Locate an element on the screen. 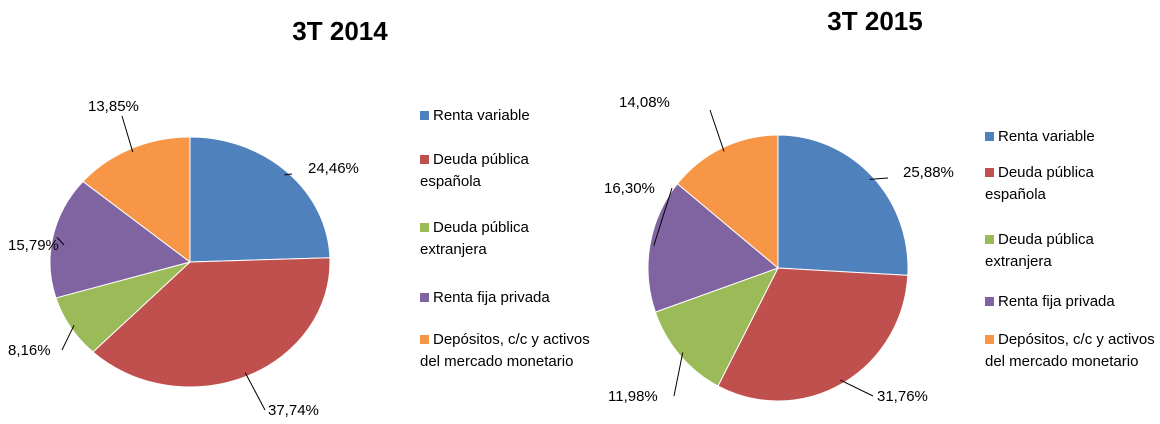  data-label: 15,79% is located at coordinates (33, 245).